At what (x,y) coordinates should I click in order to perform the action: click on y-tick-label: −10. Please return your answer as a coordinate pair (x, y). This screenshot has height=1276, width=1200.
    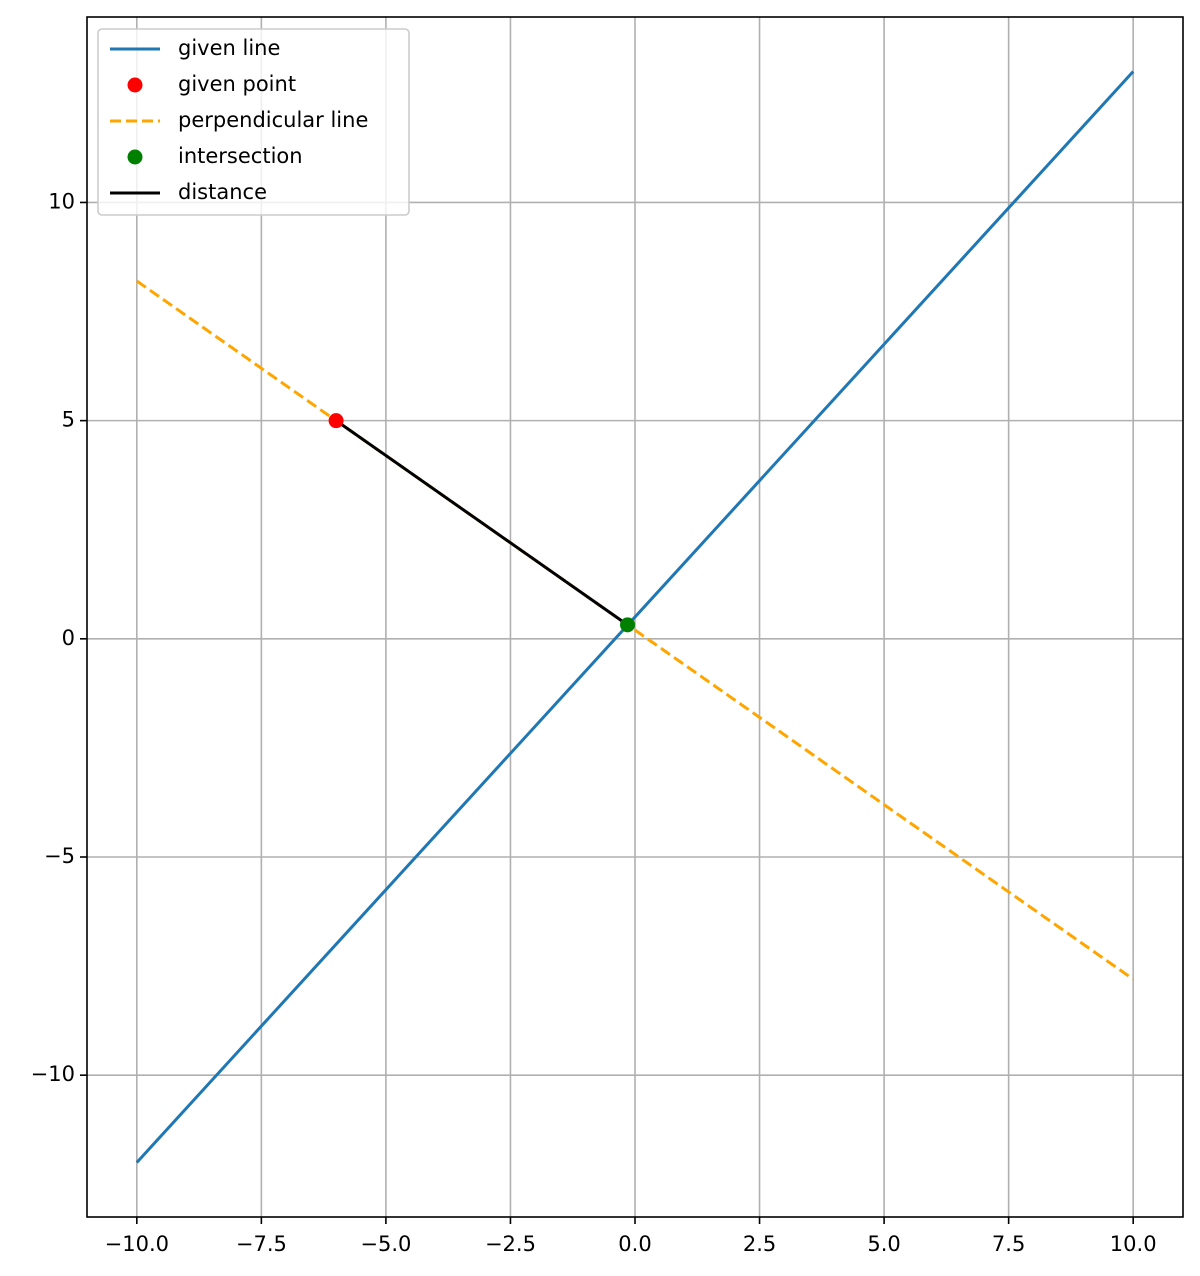
    Looking at the image, I should click on (53, 1074).